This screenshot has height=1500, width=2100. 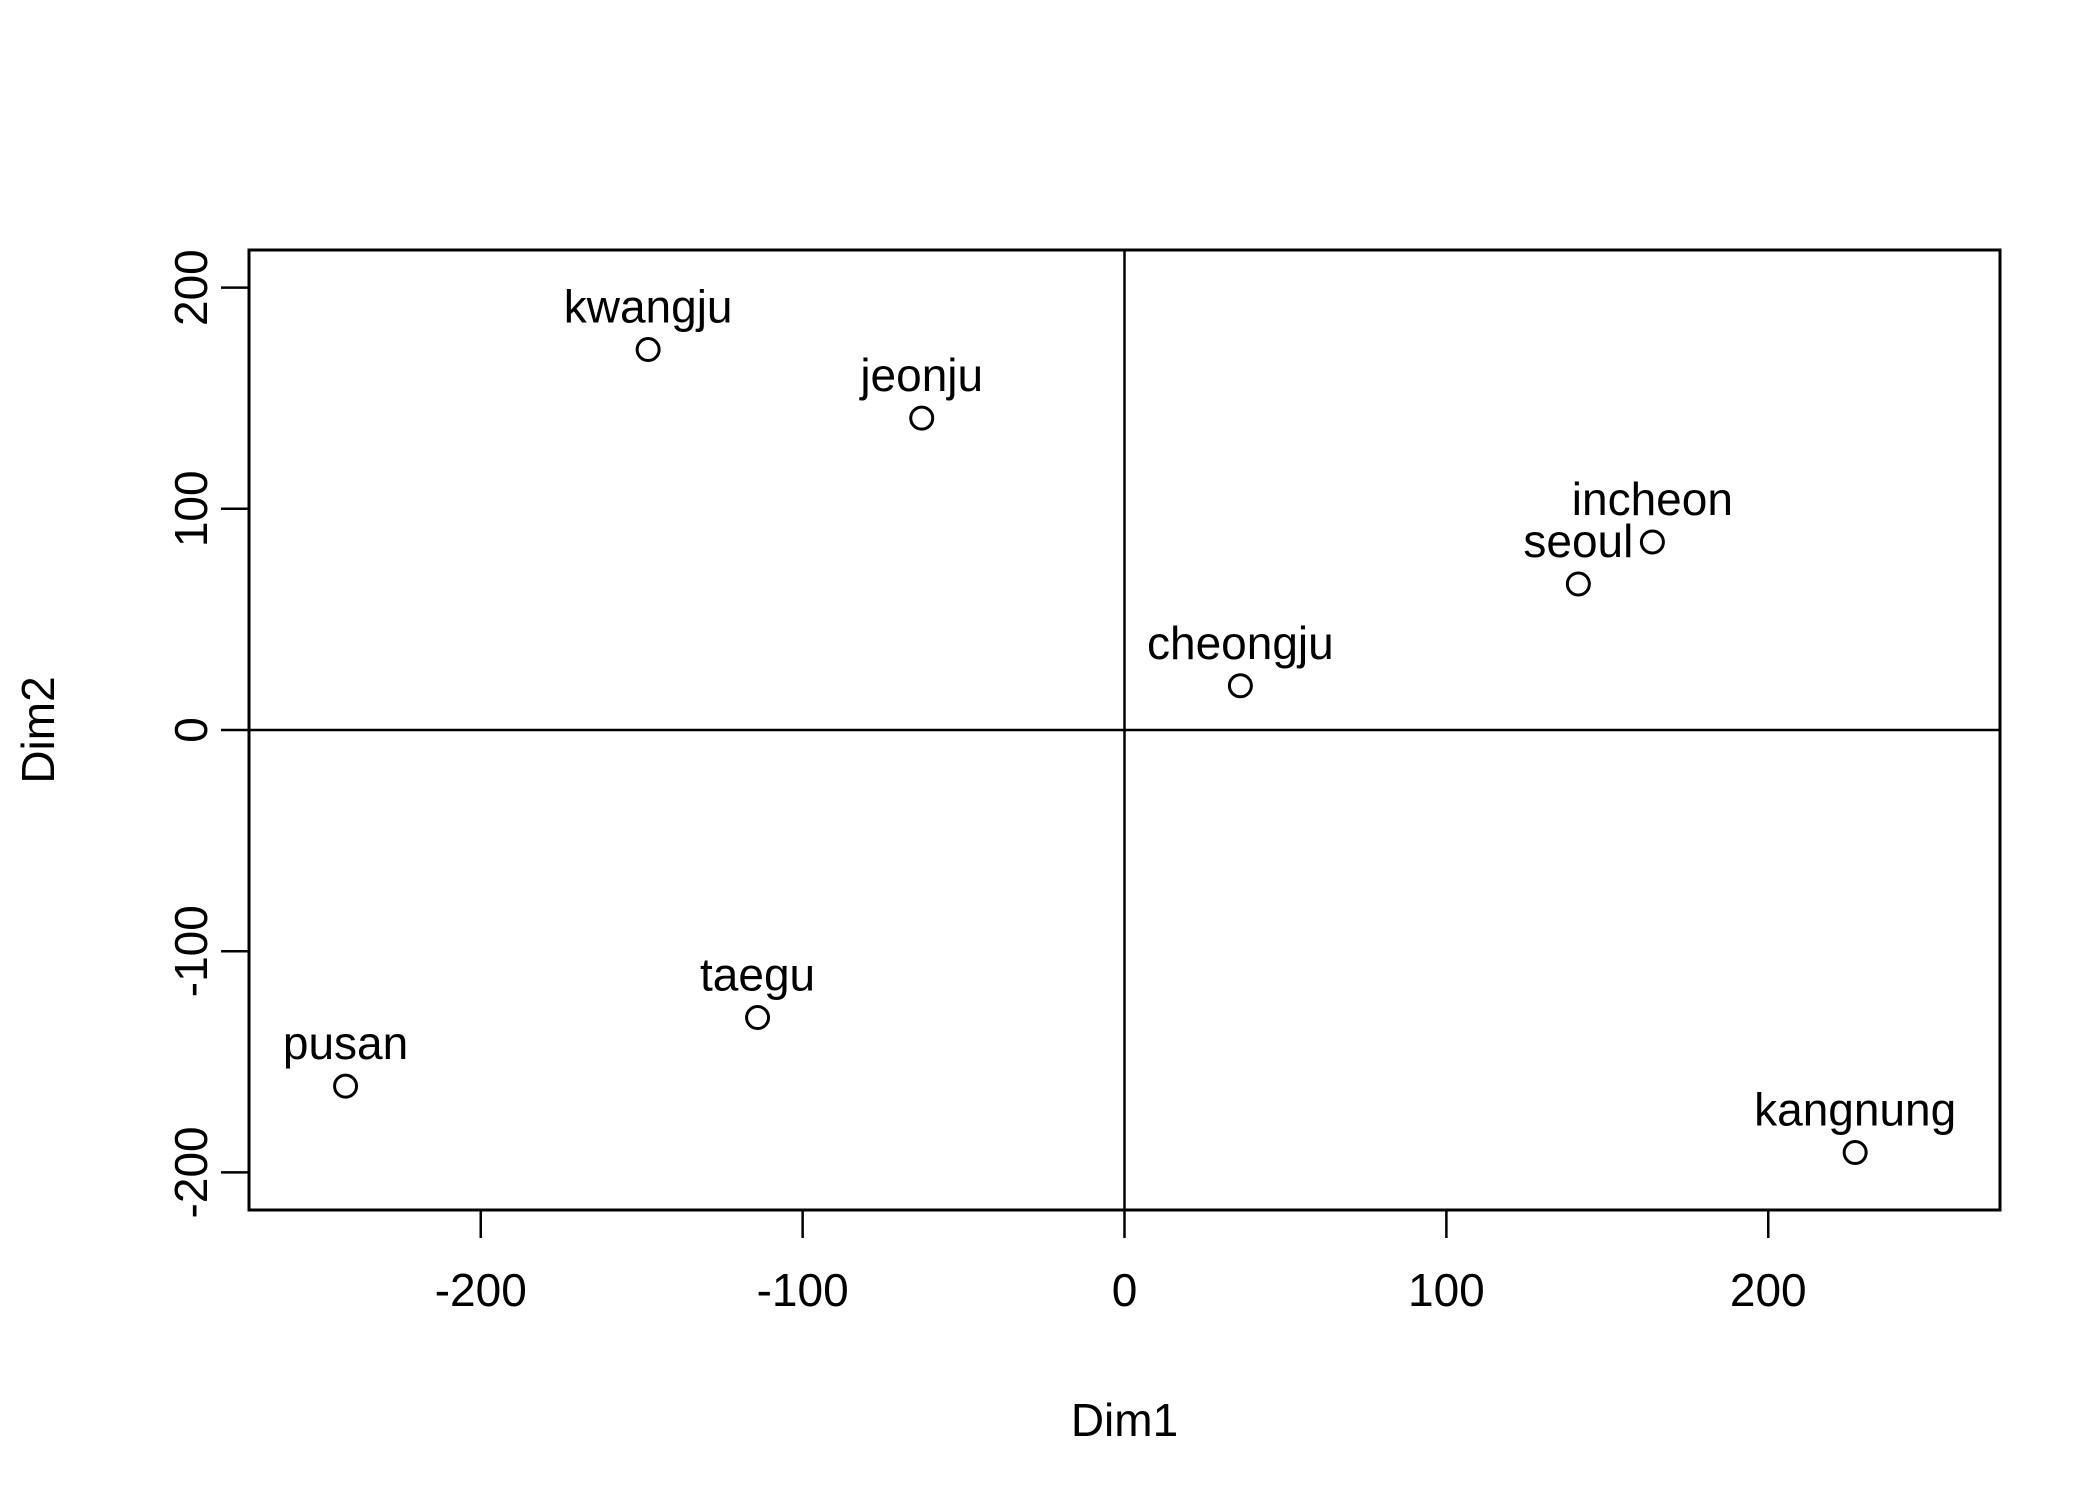 What do you see at coordinates (1124, 1420) in the screenshot?
I see `x-axis-title: Dim1` at bounding box center [1124, 1420].